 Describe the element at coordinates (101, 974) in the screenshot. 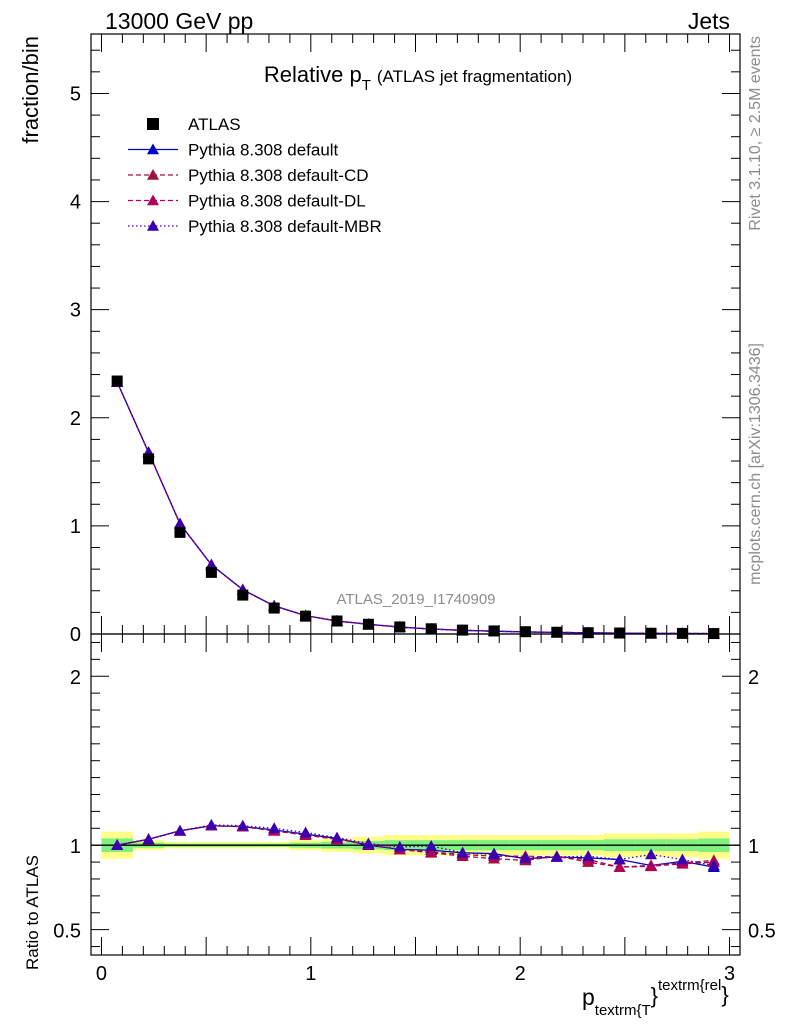

I see `ratio-xtick-label: 0` at that location.